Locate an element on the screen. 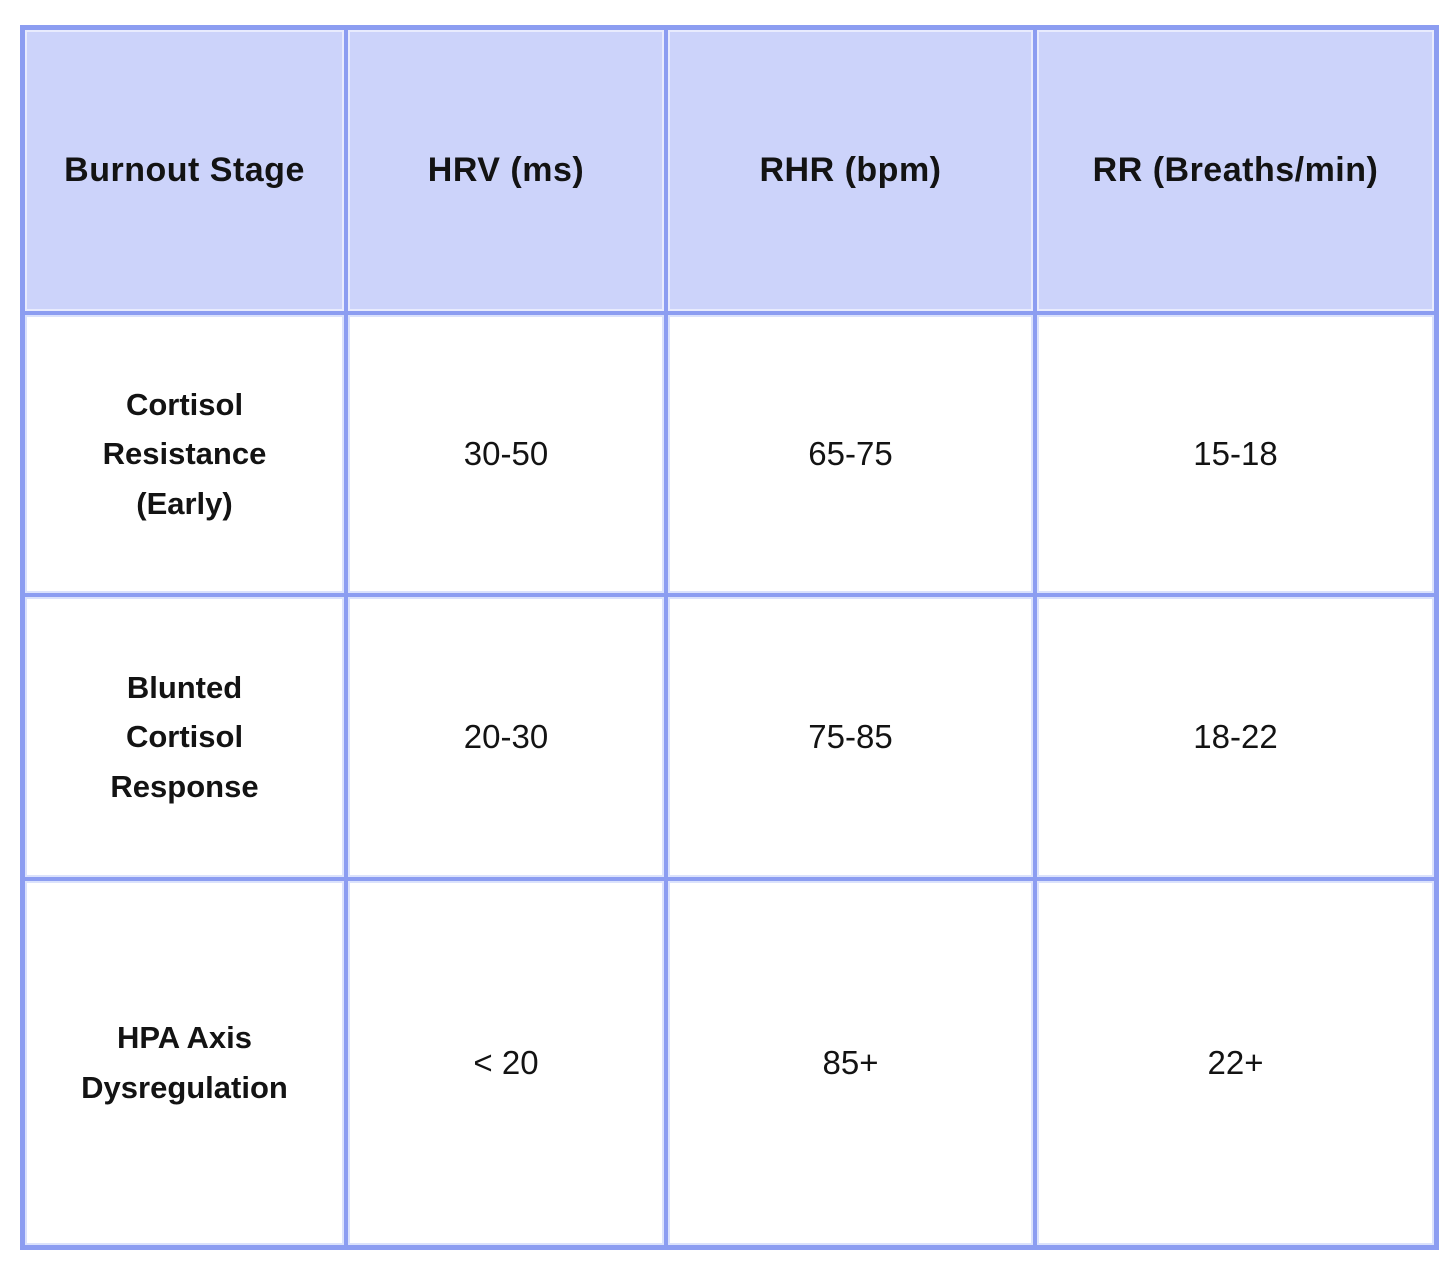 This screenshot has height=1273, width=1456. row1-hrv-value: 30-50 is located at coordinates (508, 456).